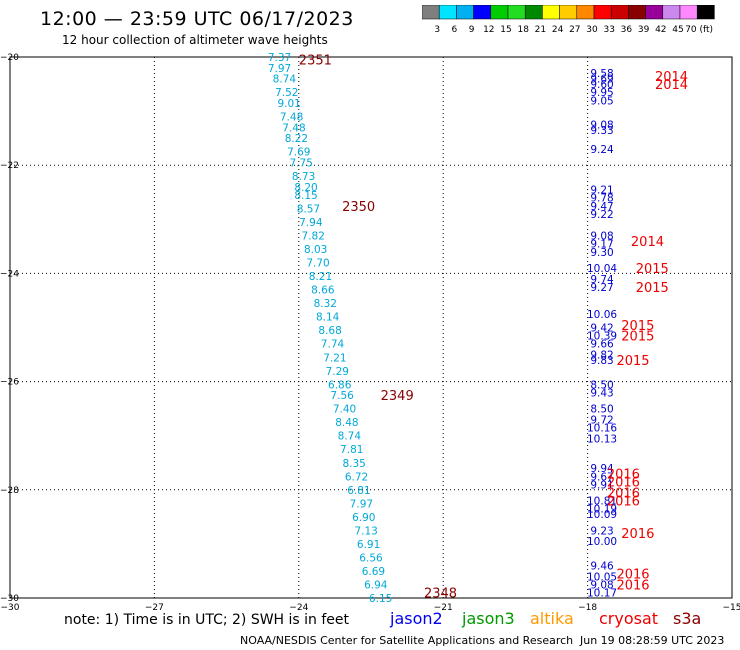 The image size is (740, 650). What do you see at coordinates (358, 207) in the screenshot?
I see `pass-number-label: 2350` at bounding box center [358, 207].